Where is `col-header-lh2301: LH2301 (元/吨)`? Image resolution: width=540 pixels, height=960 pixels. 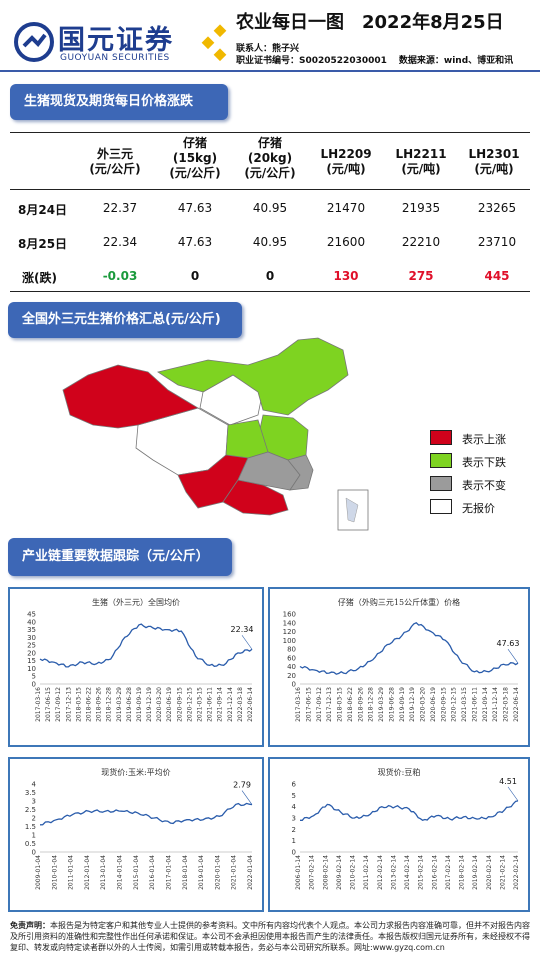
col-header-lh2301: LH2301 (元/吨) is located at coordinates (494, 161).